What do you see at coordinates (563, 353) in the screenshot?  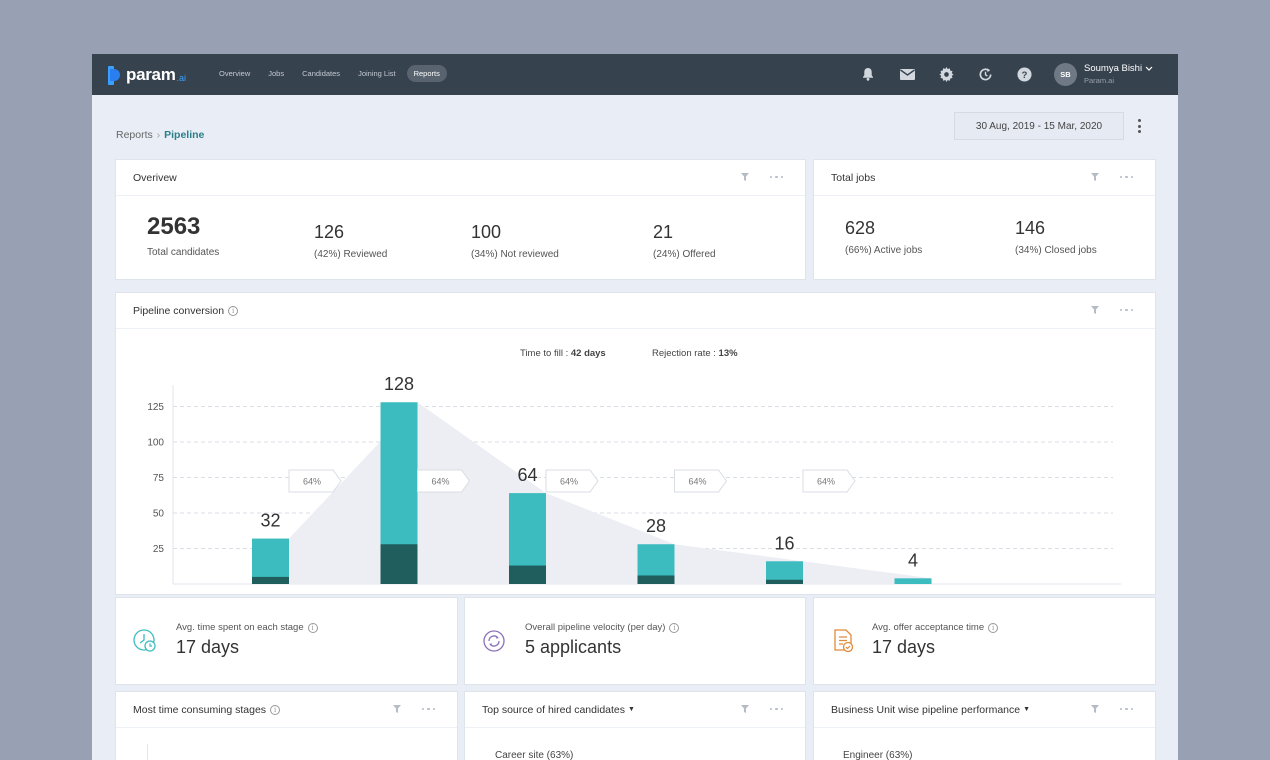 I see `time-to-fill: Time to fill : 42 days` at bounding box center [563, 353].